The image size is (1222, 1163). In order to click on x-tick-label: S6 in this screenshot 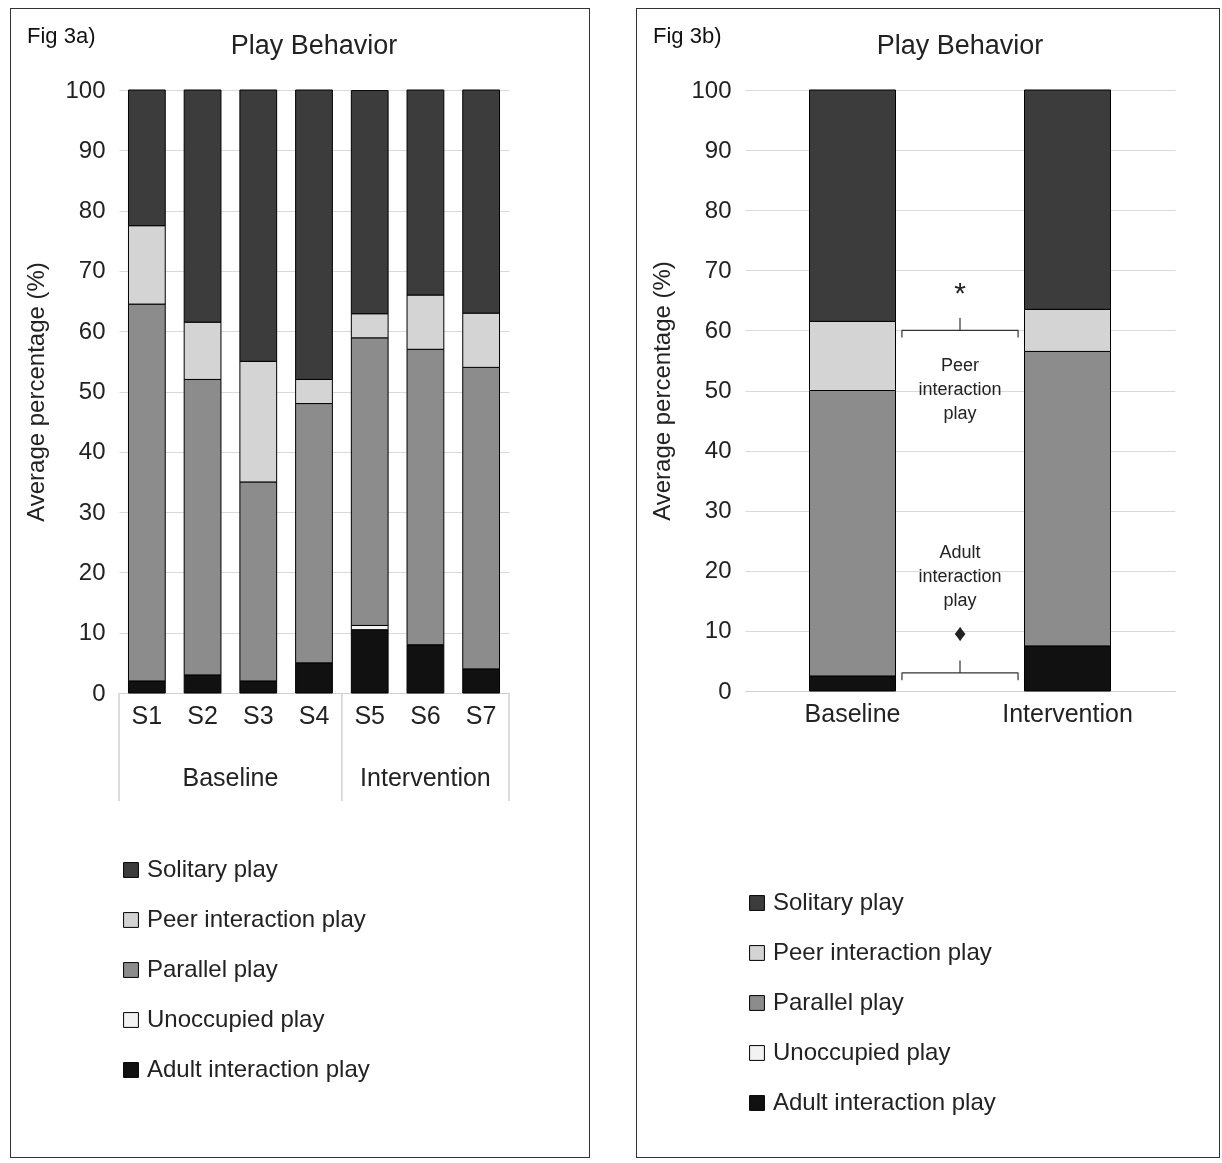, I will do `click(425, 714)`.